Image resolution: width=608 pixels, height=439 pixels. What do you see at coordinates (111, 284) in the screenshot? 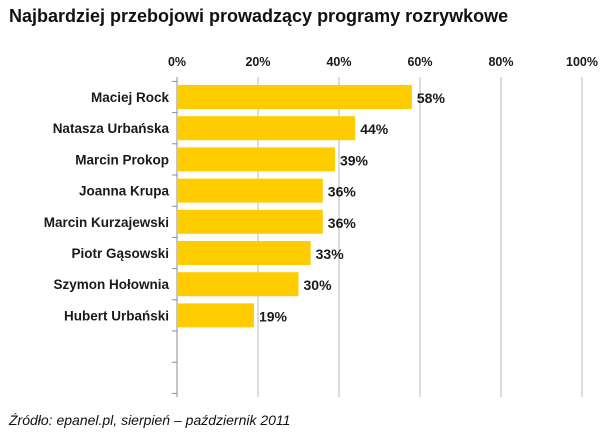
I see `category-label: Szymon Hołownia` at bounding box center [111, 284].